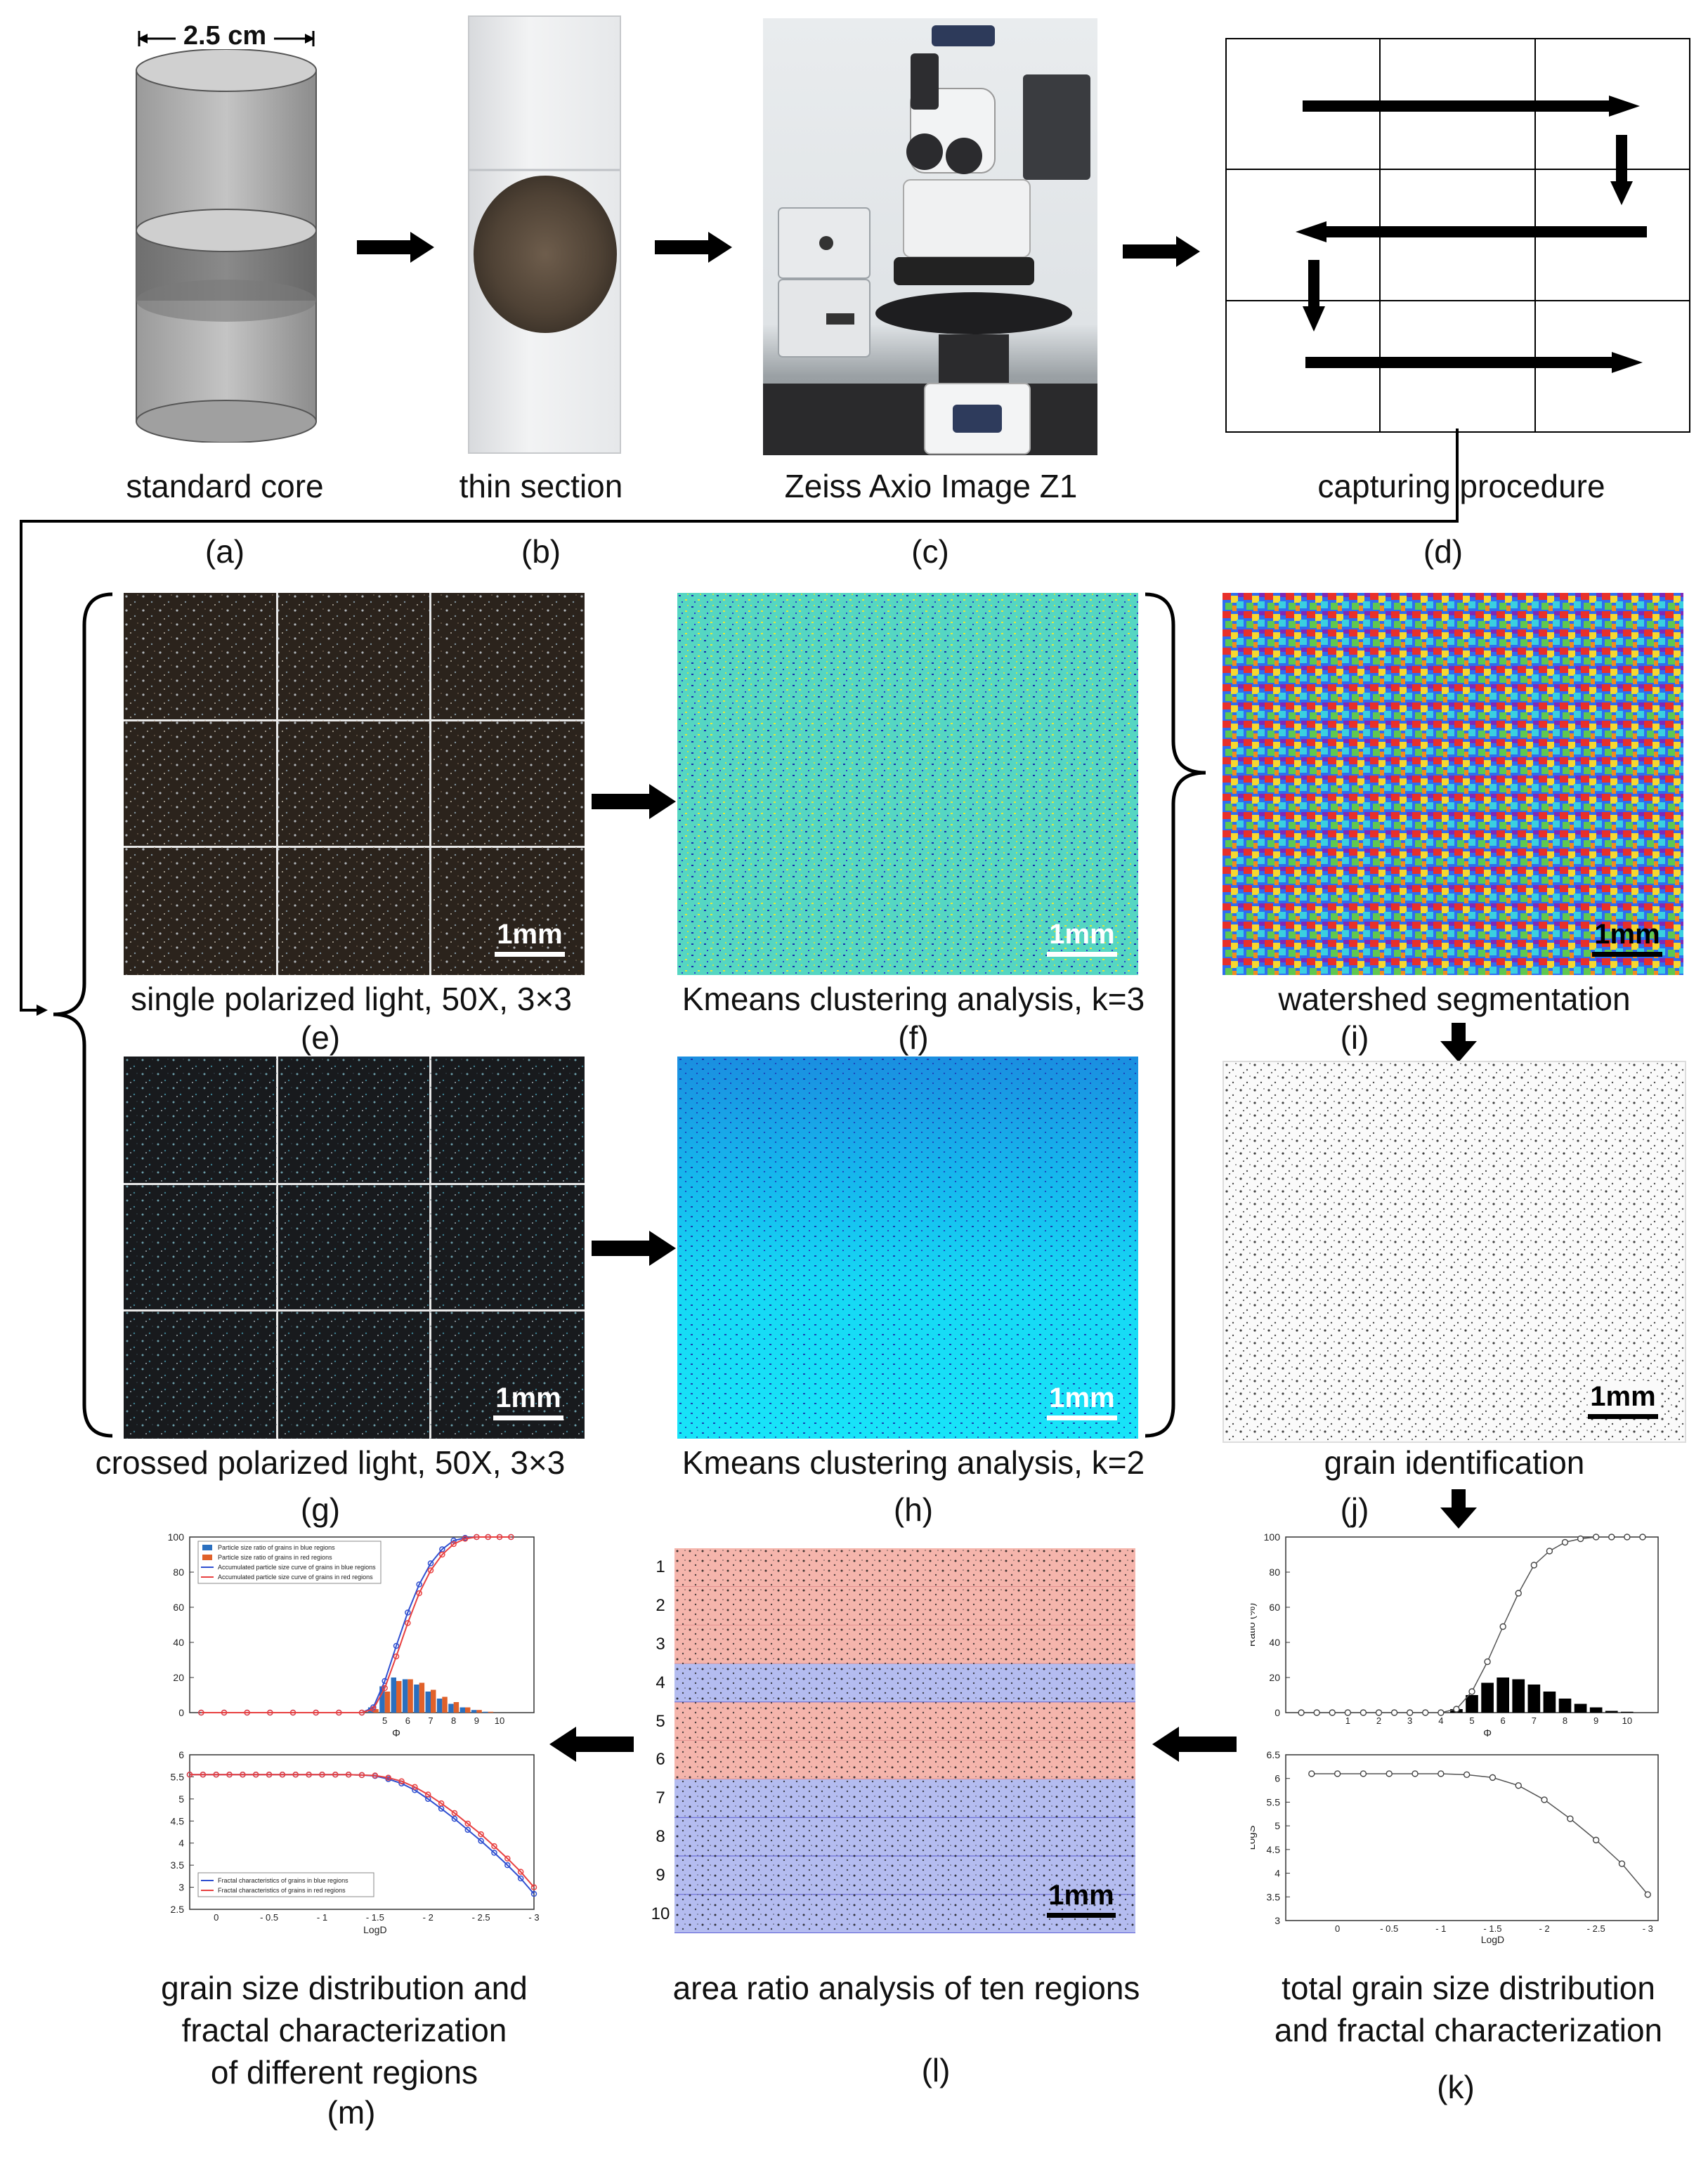 The width and height of the screenshot is (1708, 2158). I want to click on y-tick-label: 20, so click(1274, 1677).